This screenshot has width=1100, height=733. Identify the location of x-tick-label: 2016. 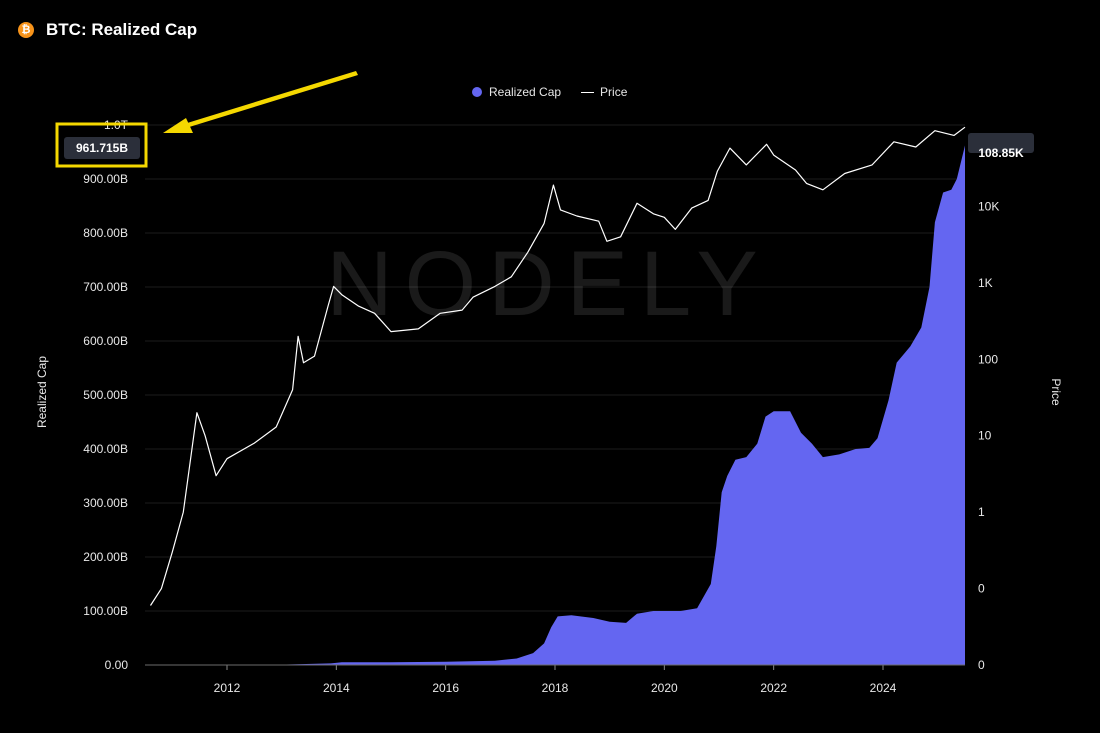
(445, 688).